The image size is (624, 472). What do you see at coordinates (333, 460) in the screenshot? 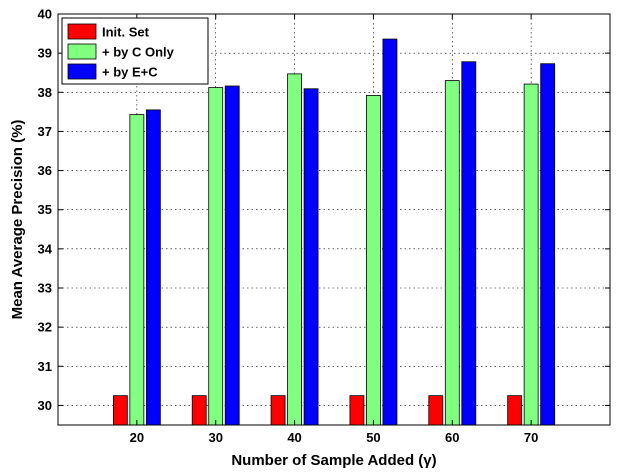
I see `x-axis-title: Number of Sample Added (γ)` at bounding box center [333, 460].